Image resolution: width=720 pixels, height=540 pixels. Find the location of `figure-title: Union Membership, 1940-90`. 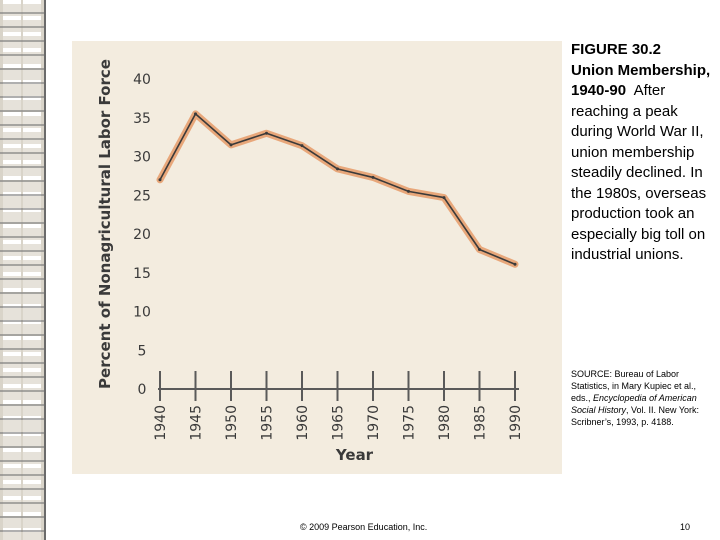

figure-title: Union Membership, 1940-90 is located at coordinates (641, 80).